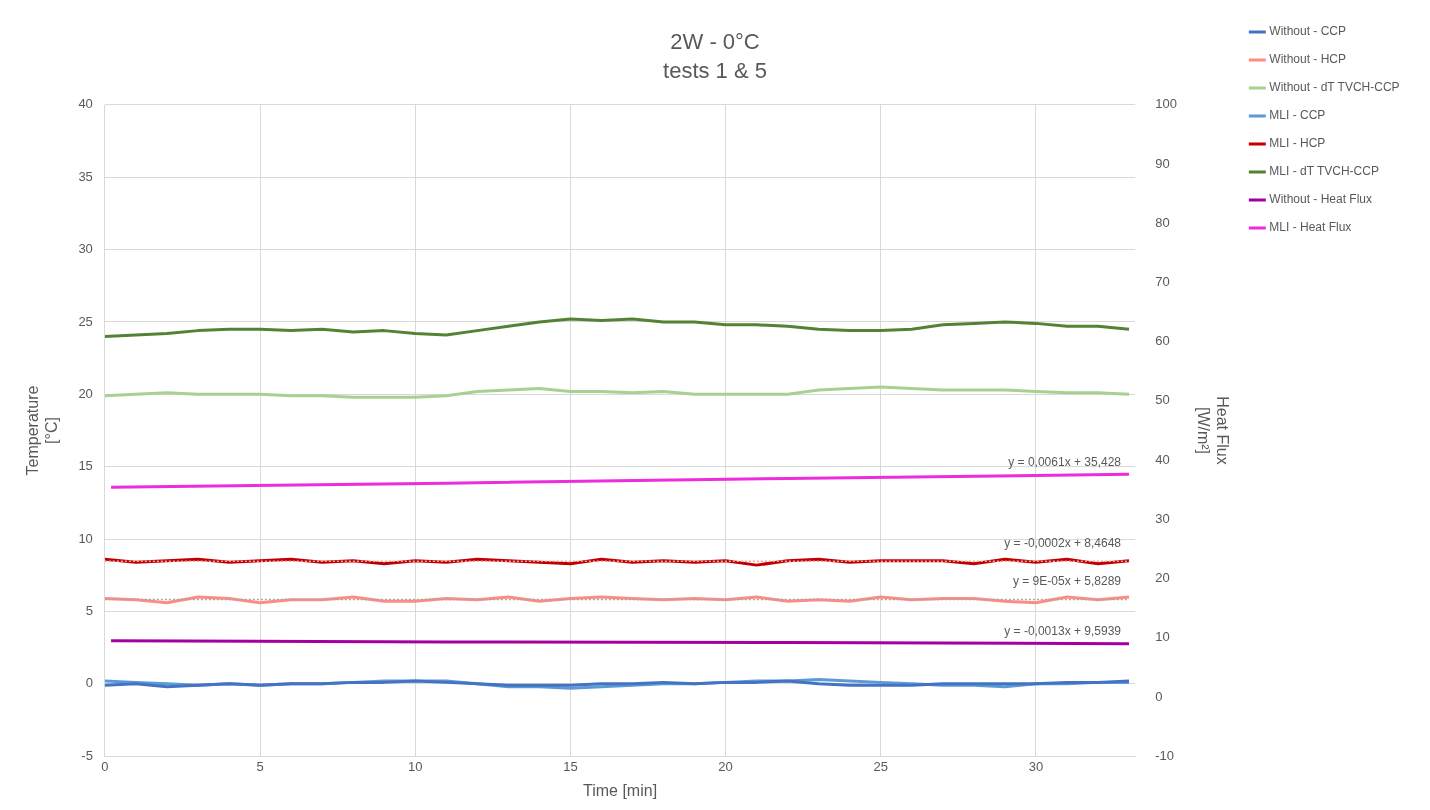 Image resolution: width=1430 pixels, height=810 pixels. Describe the element at coordinates (89, 611) in the screenshot. I see `y-tick-label: 5` at that location.